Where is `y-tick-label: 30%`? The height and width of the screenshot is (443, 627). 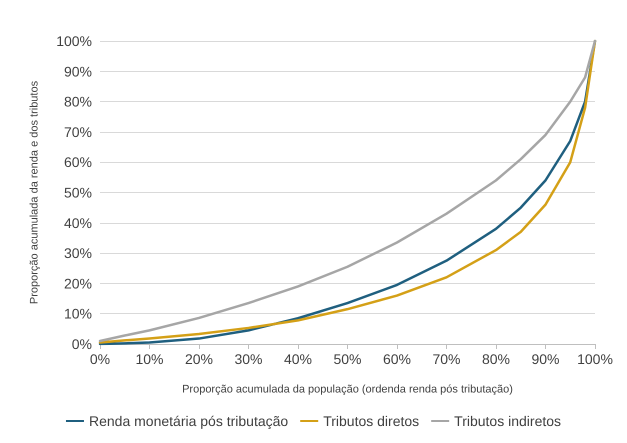 y-tick-label: 30% is located at coordinates (78, 253).